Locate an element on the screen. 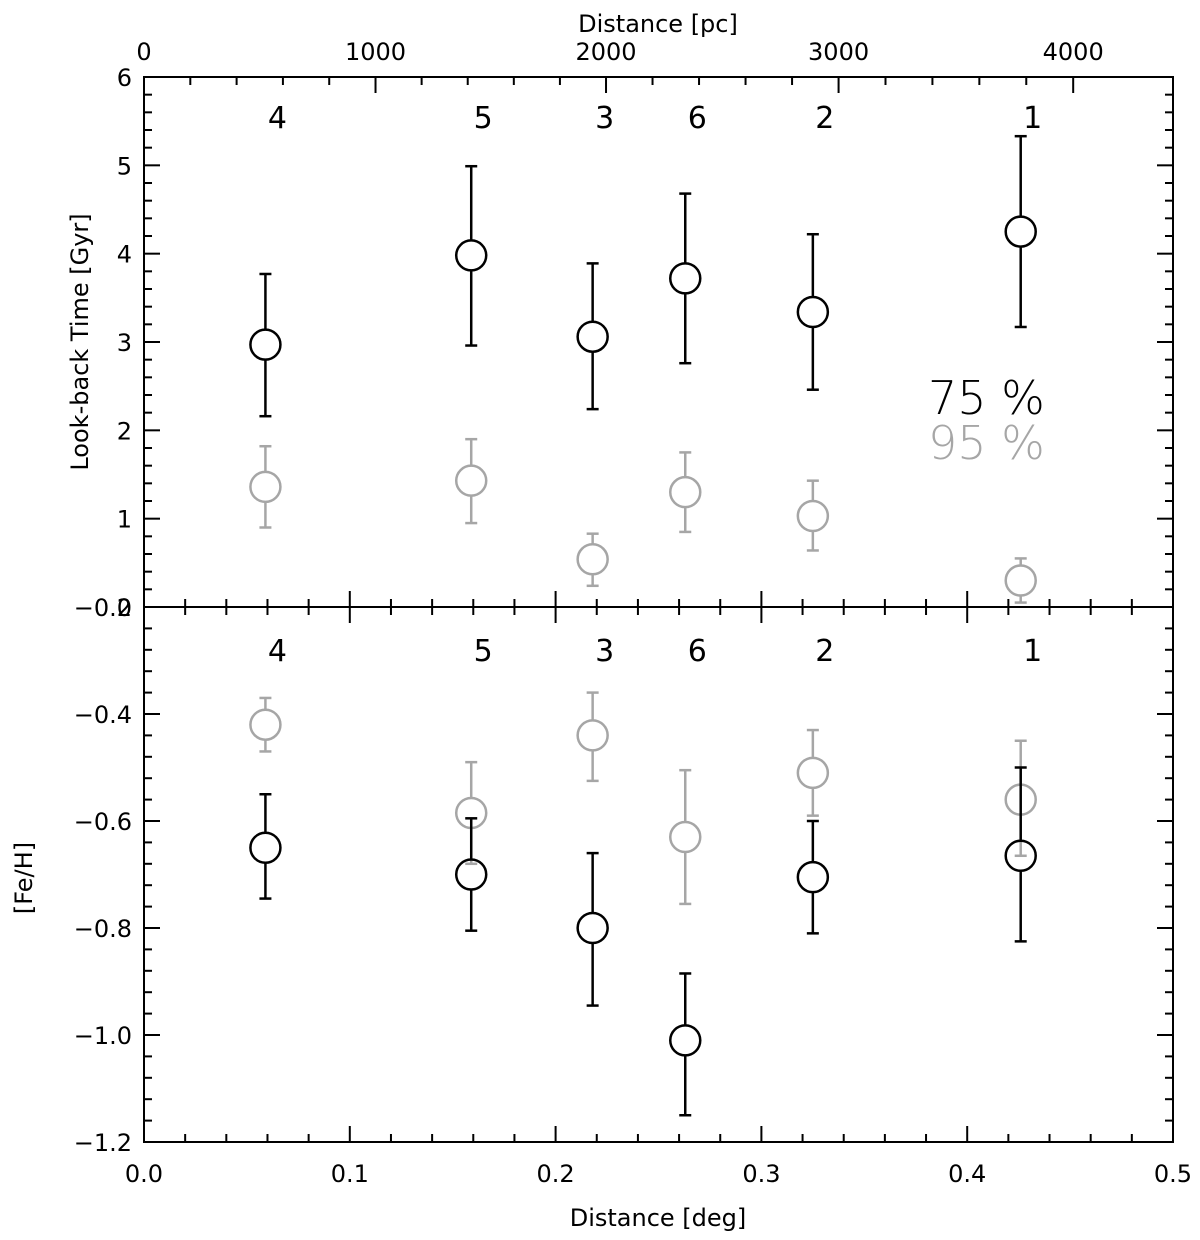 This screenshot has height=1240, width=1200. region-label-bottom: 1 is located at coordinates (1032, 651).